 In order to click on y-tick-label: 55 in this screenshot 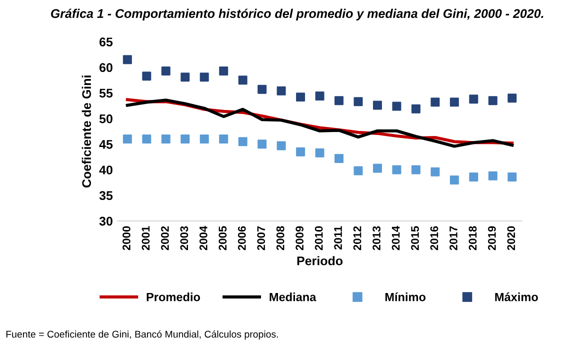, I will do `click(106, 93)`.